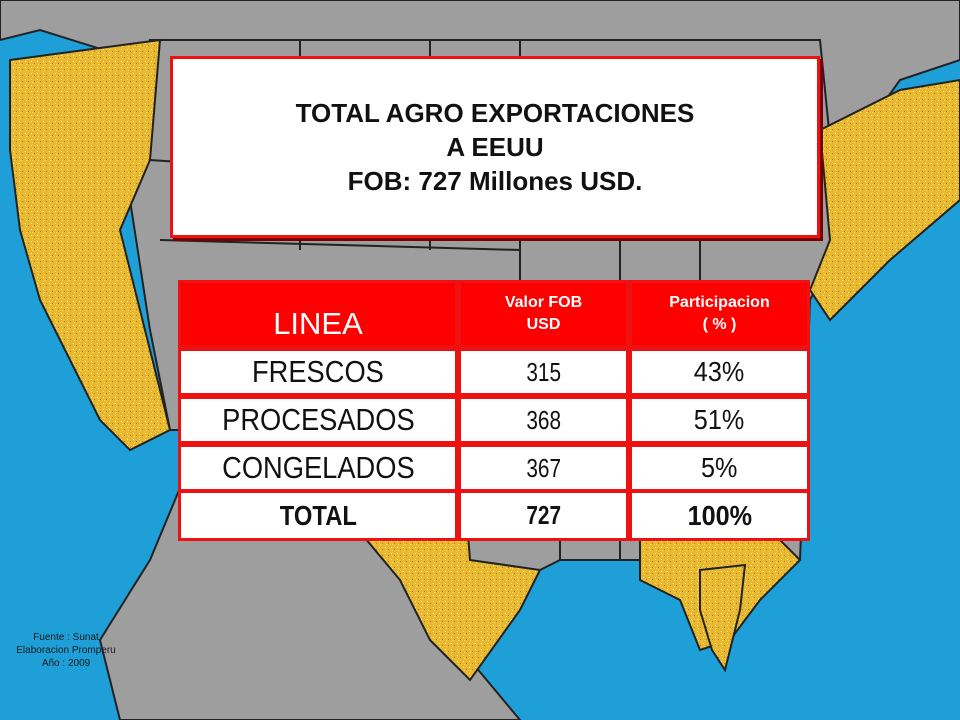 This screenshot has width=960, height=720. I want to click on source-line-3: Año : 2009, so click(66, 663).